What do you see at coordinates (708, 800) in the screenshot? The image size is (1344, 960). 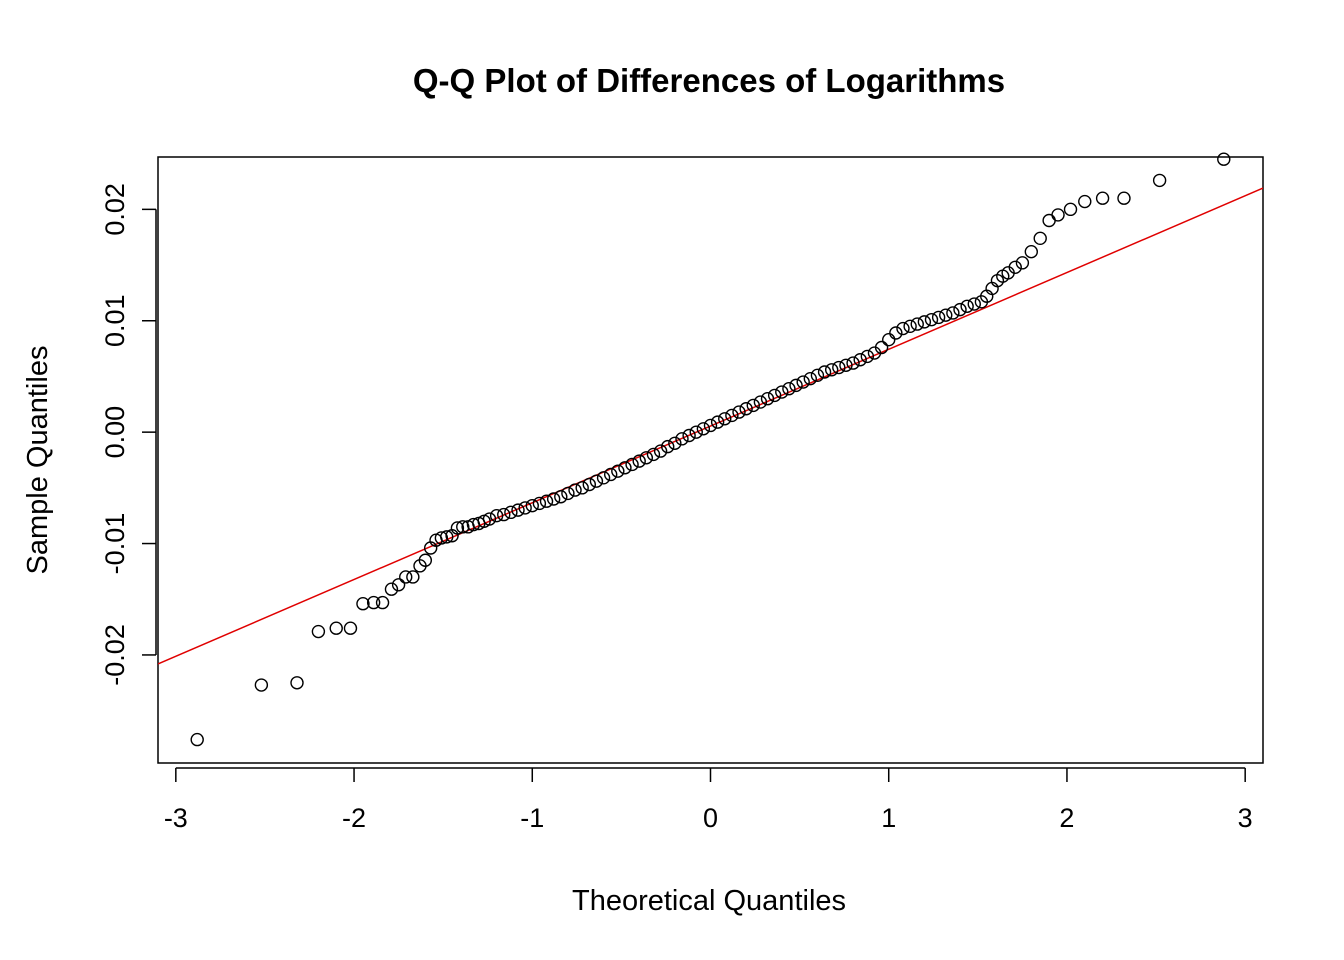 I see `x-axis: -3 -2 -1 0 1 2 3` at bounding box center [708, 800].